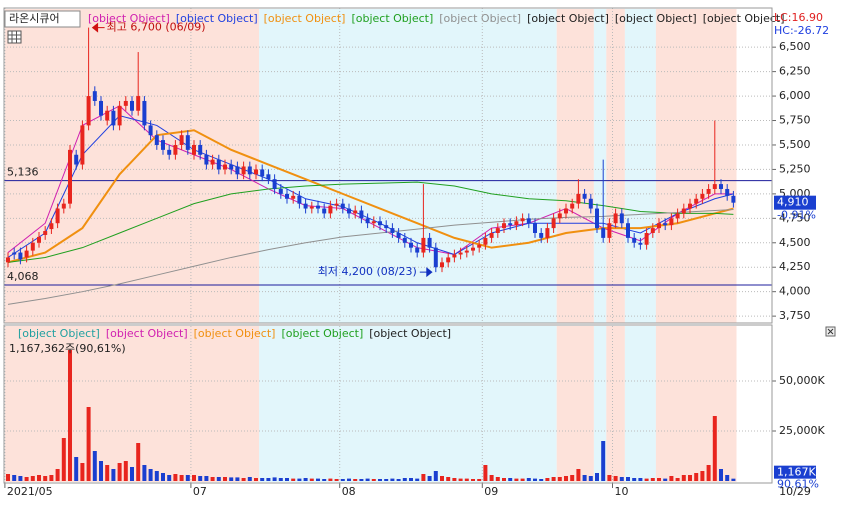 The image size is (847, 508). Describe the element at coordinates (795, 242) in the screenshot. I see `y-tick-label: 4,500` at that location.